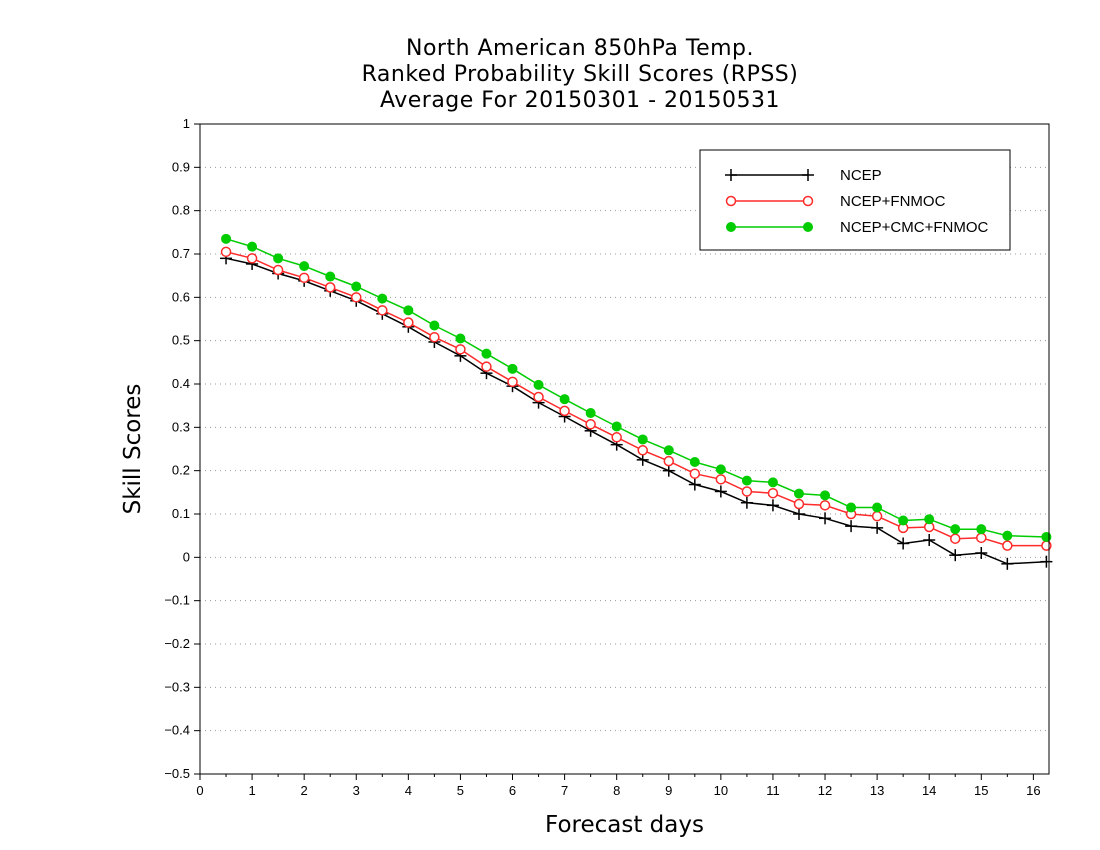  What do you see at coordinates (186, 123) in the screenshot?
I see `y-tick-label: 1` at bounding box center [186, 123].